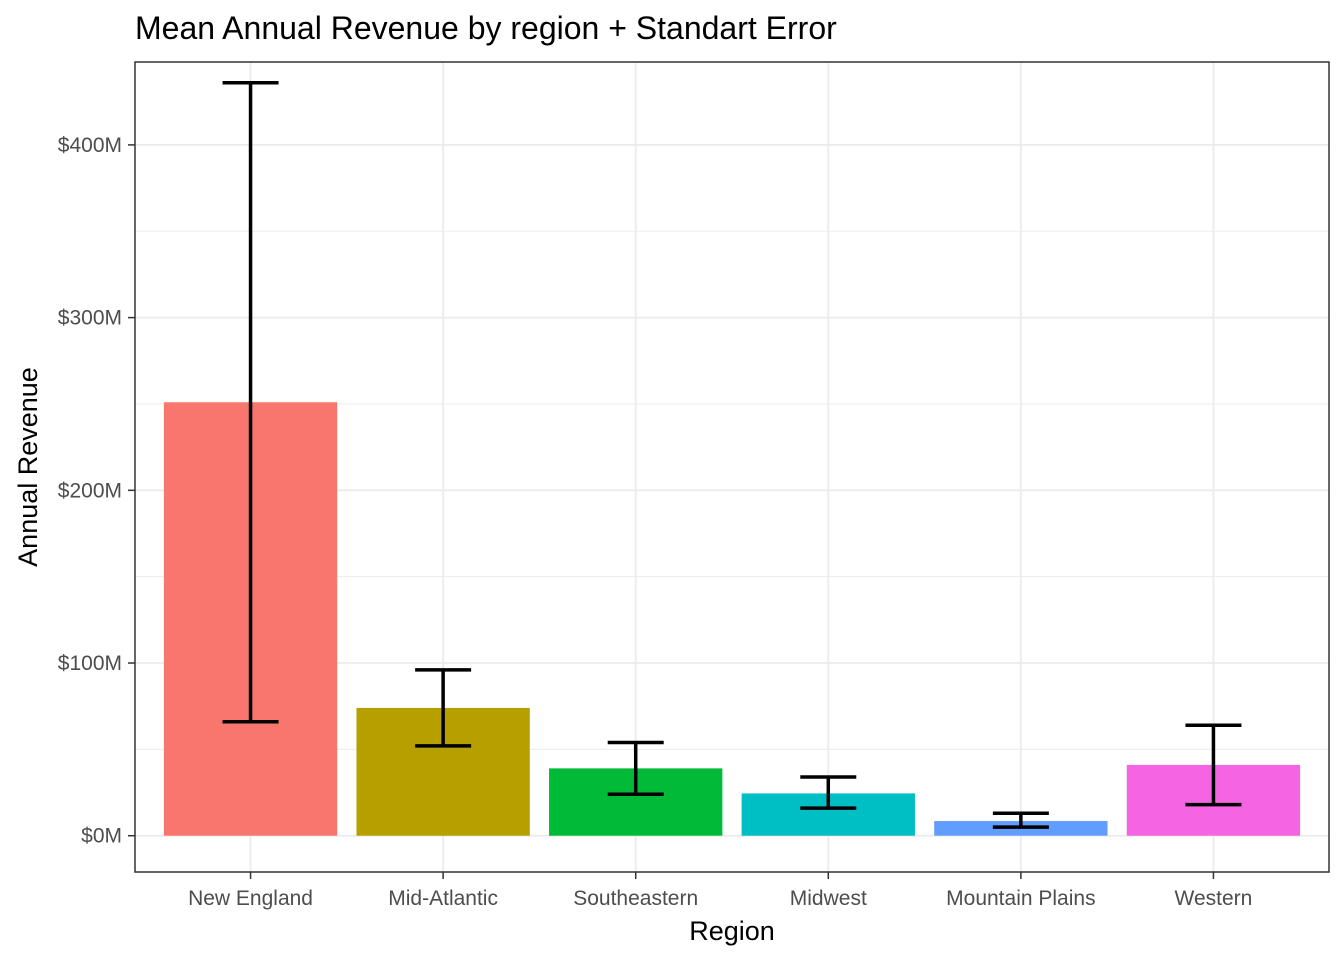 This screenshot has height=960, width=1344. I want to click on x-tick-label: New England, so click(250, 898).